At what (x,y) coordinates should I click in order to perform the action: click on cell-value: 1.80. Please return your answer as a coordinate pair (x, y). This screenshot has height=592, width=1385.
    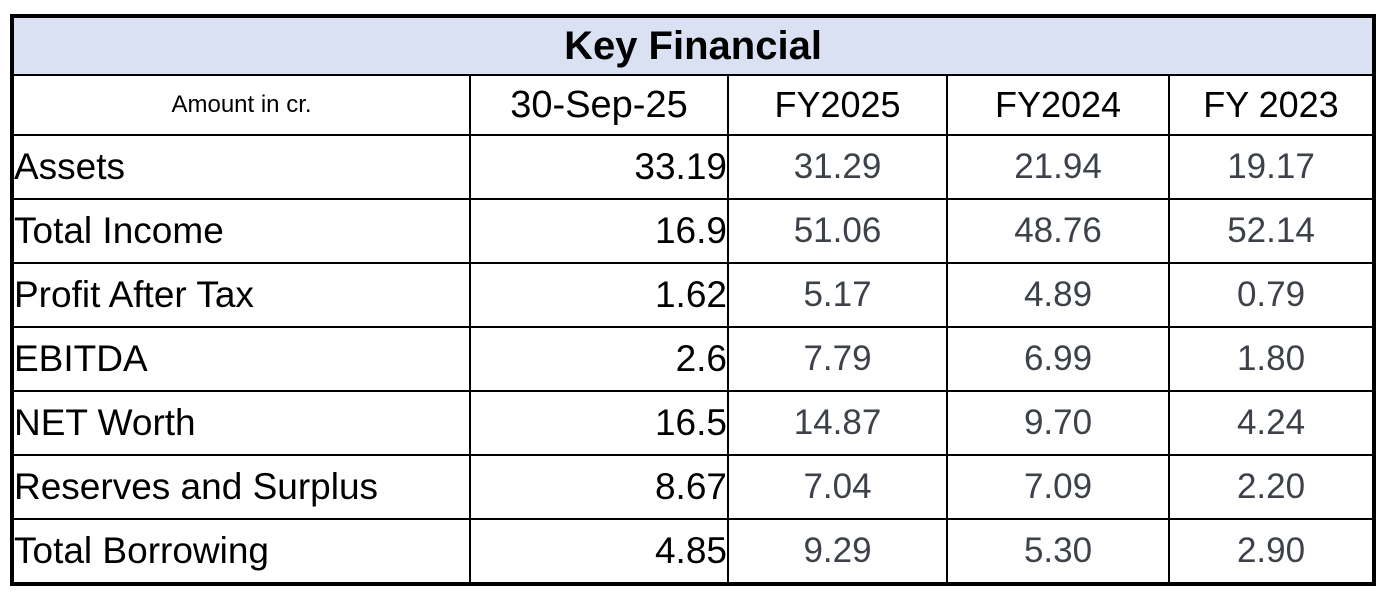
    Looking at the image, I should click on (1271, 359).